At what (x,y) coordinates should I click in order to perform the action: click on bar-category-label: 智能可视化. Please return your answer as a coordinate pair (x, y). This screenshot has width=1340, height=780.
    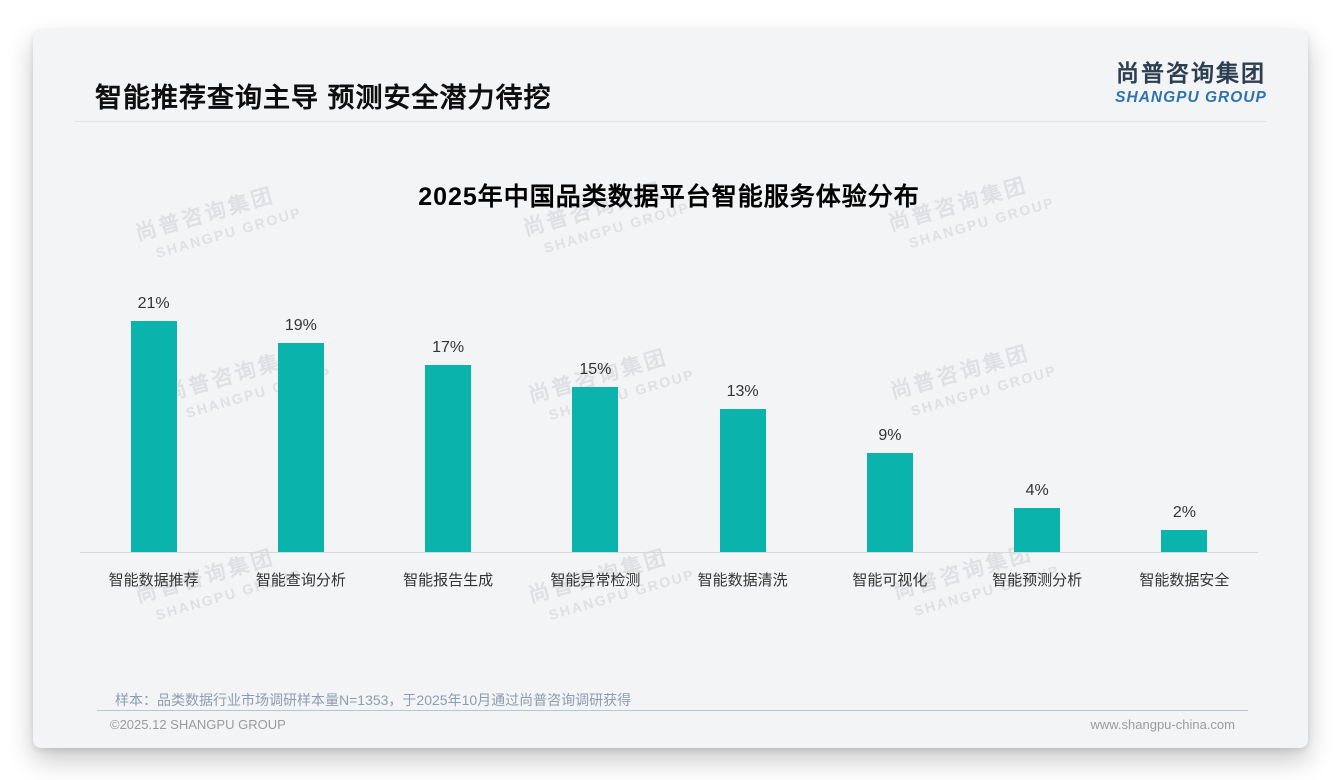
    Looking at the image, I should click on (890, 580).